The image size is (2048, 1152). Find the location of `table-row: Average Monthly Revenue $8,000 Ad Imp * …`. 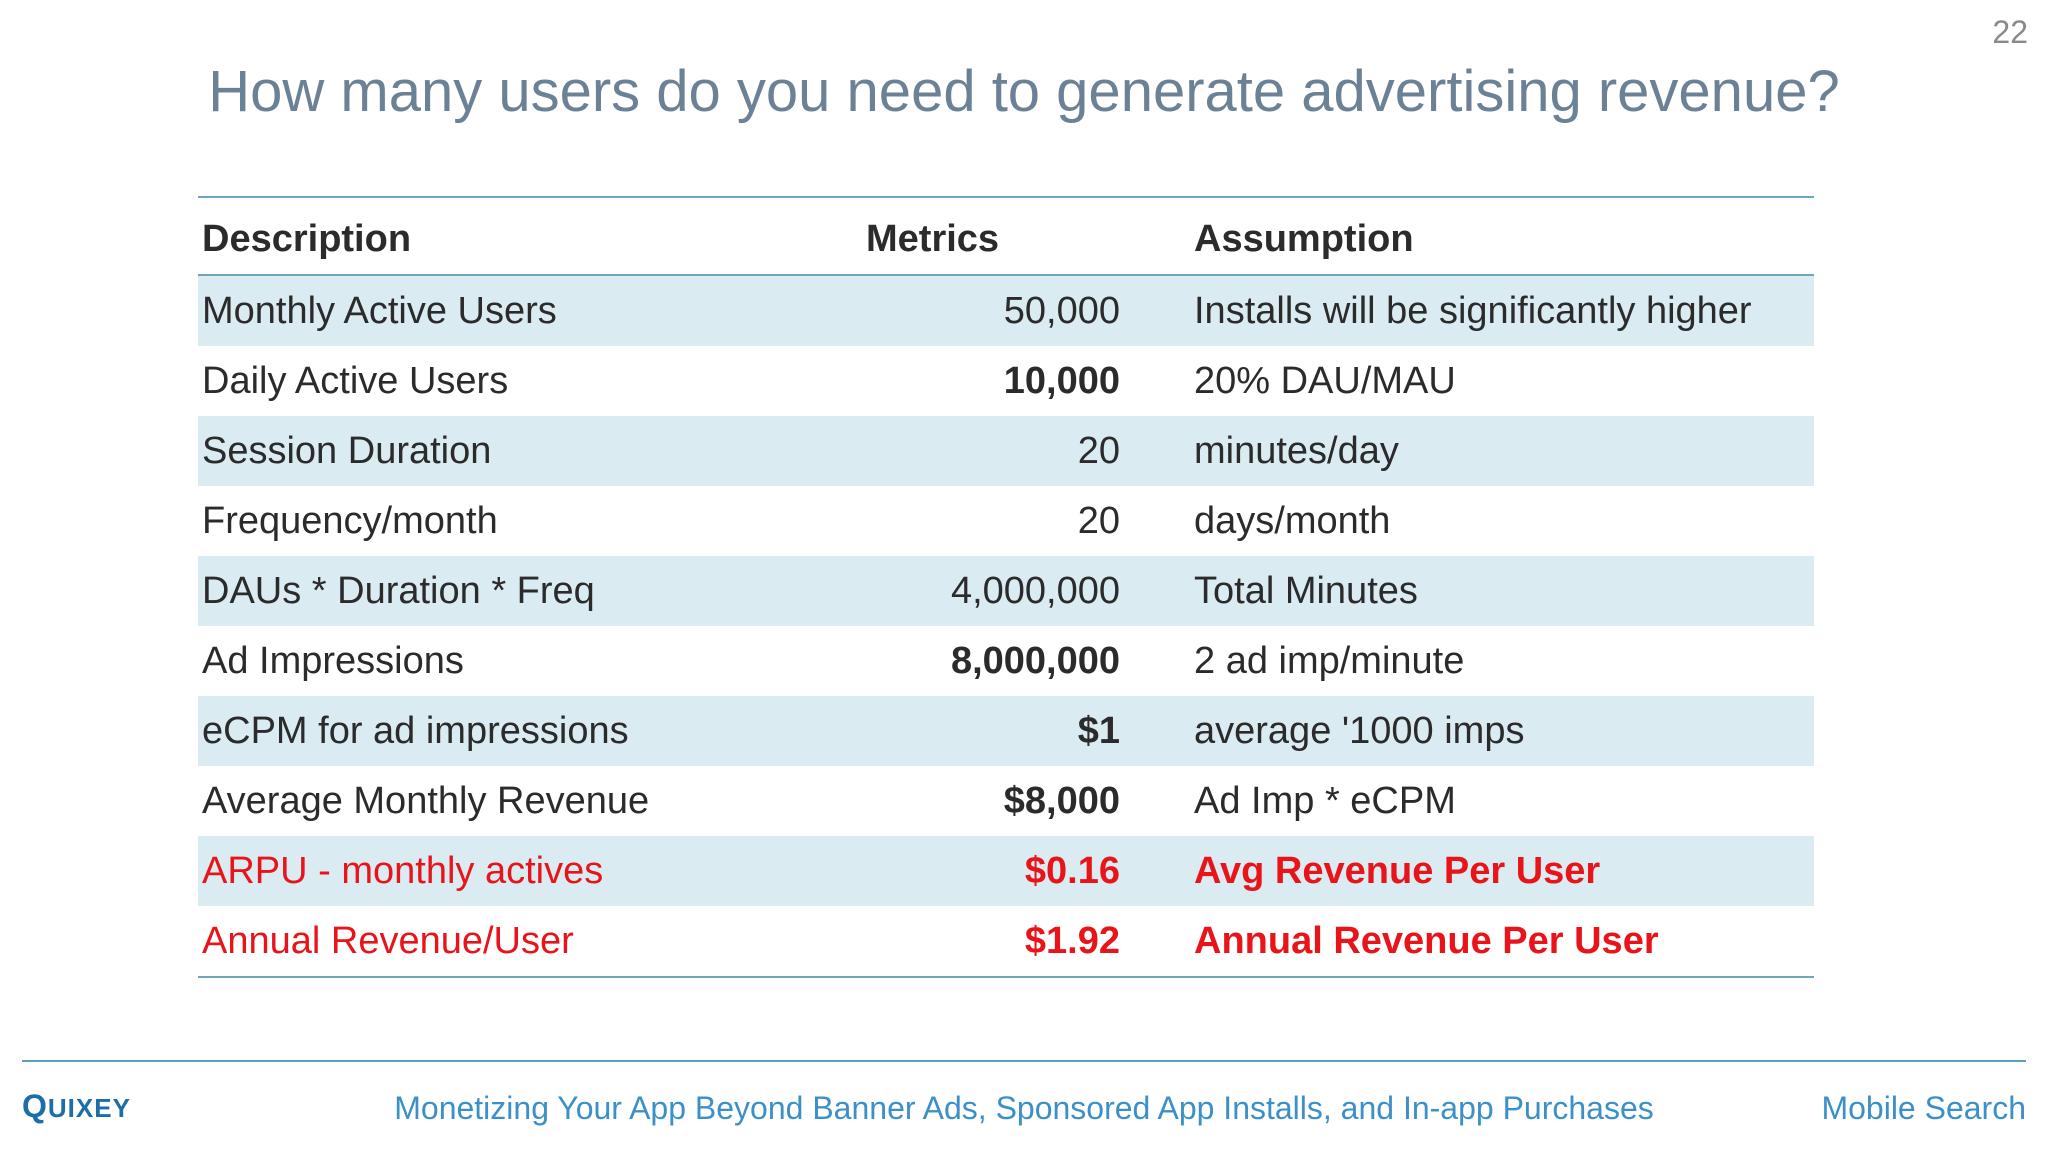

table-row: Average Monthly Revenue $8,000 Ad Imp * … is located at coordinates (1006, 801).